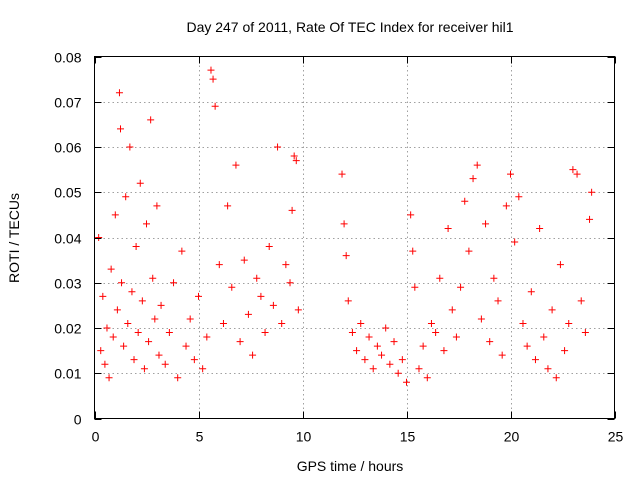 This screenshot has width=640, height=480. I want to click on y-tick-label: 0.02, so click(67, 329).